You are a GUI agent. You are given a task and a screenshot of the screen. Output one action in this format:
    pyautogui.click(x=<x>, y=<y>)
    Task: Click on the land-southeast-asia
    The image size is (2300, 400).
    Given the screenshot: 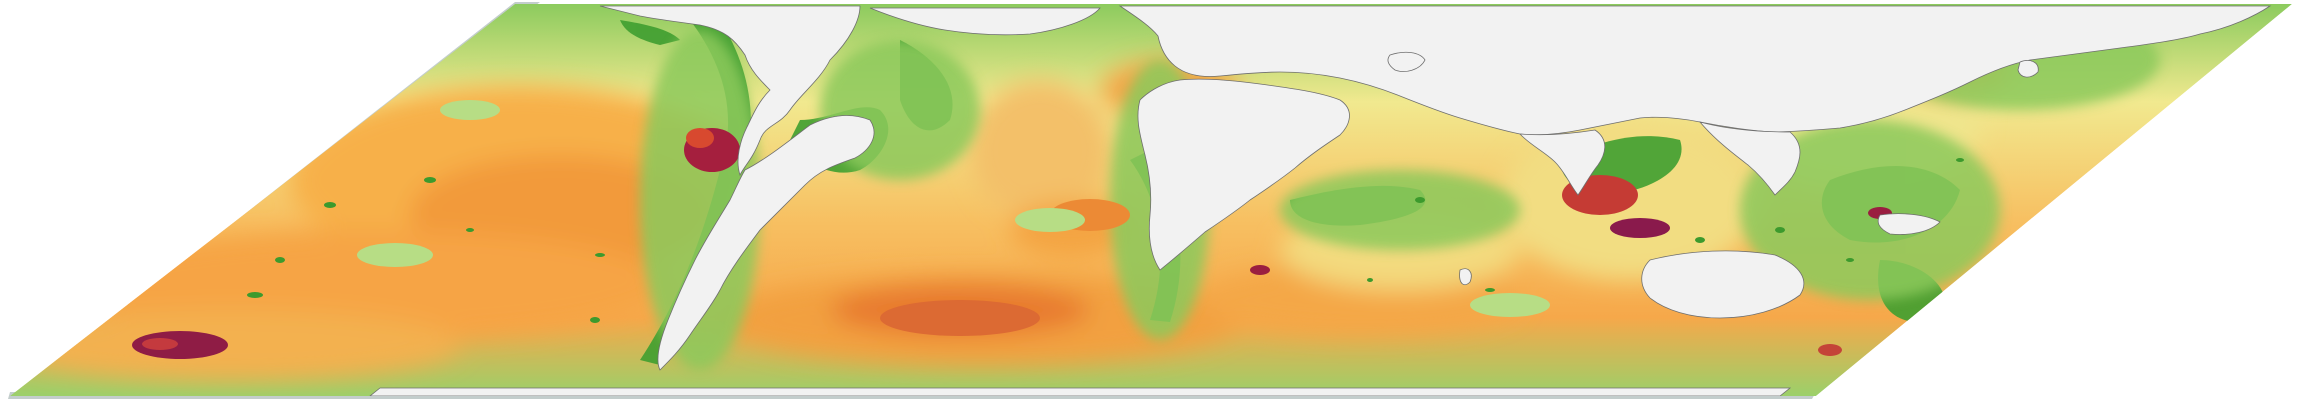 What is the action you would take?
    pyautogui.click(x=1749, y=158)
    